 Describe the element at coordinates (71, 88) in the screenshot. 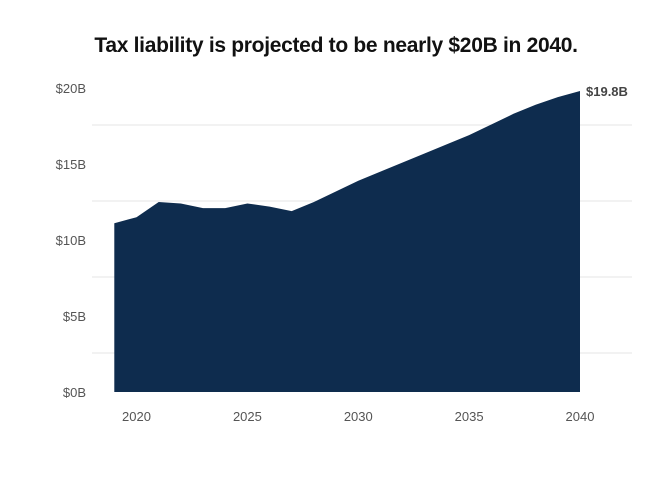

I see `y-tick-label: $20B` at that location.